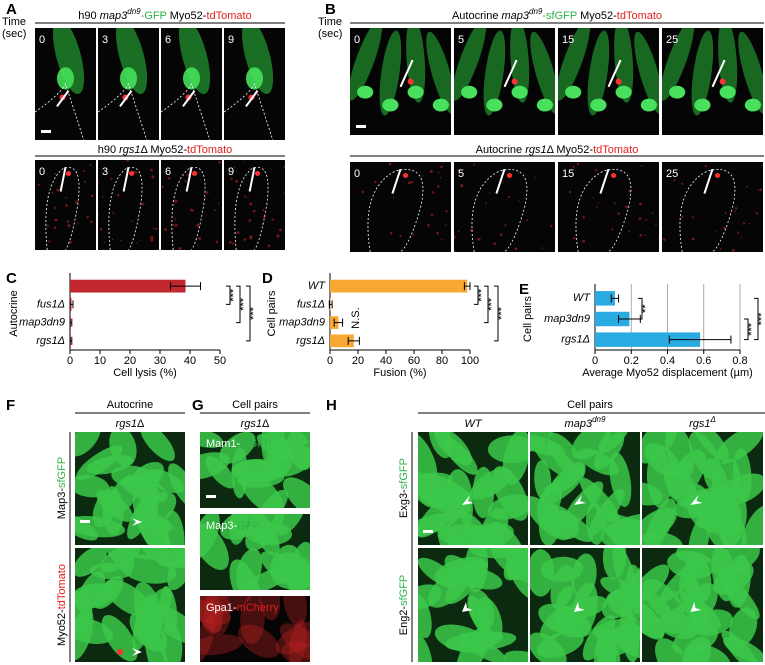 This screenshot has width=765, height=665. Describe the element at coordinates (251, 424) in the screenshot. I see `strain-label-part: rgs1` at that location.